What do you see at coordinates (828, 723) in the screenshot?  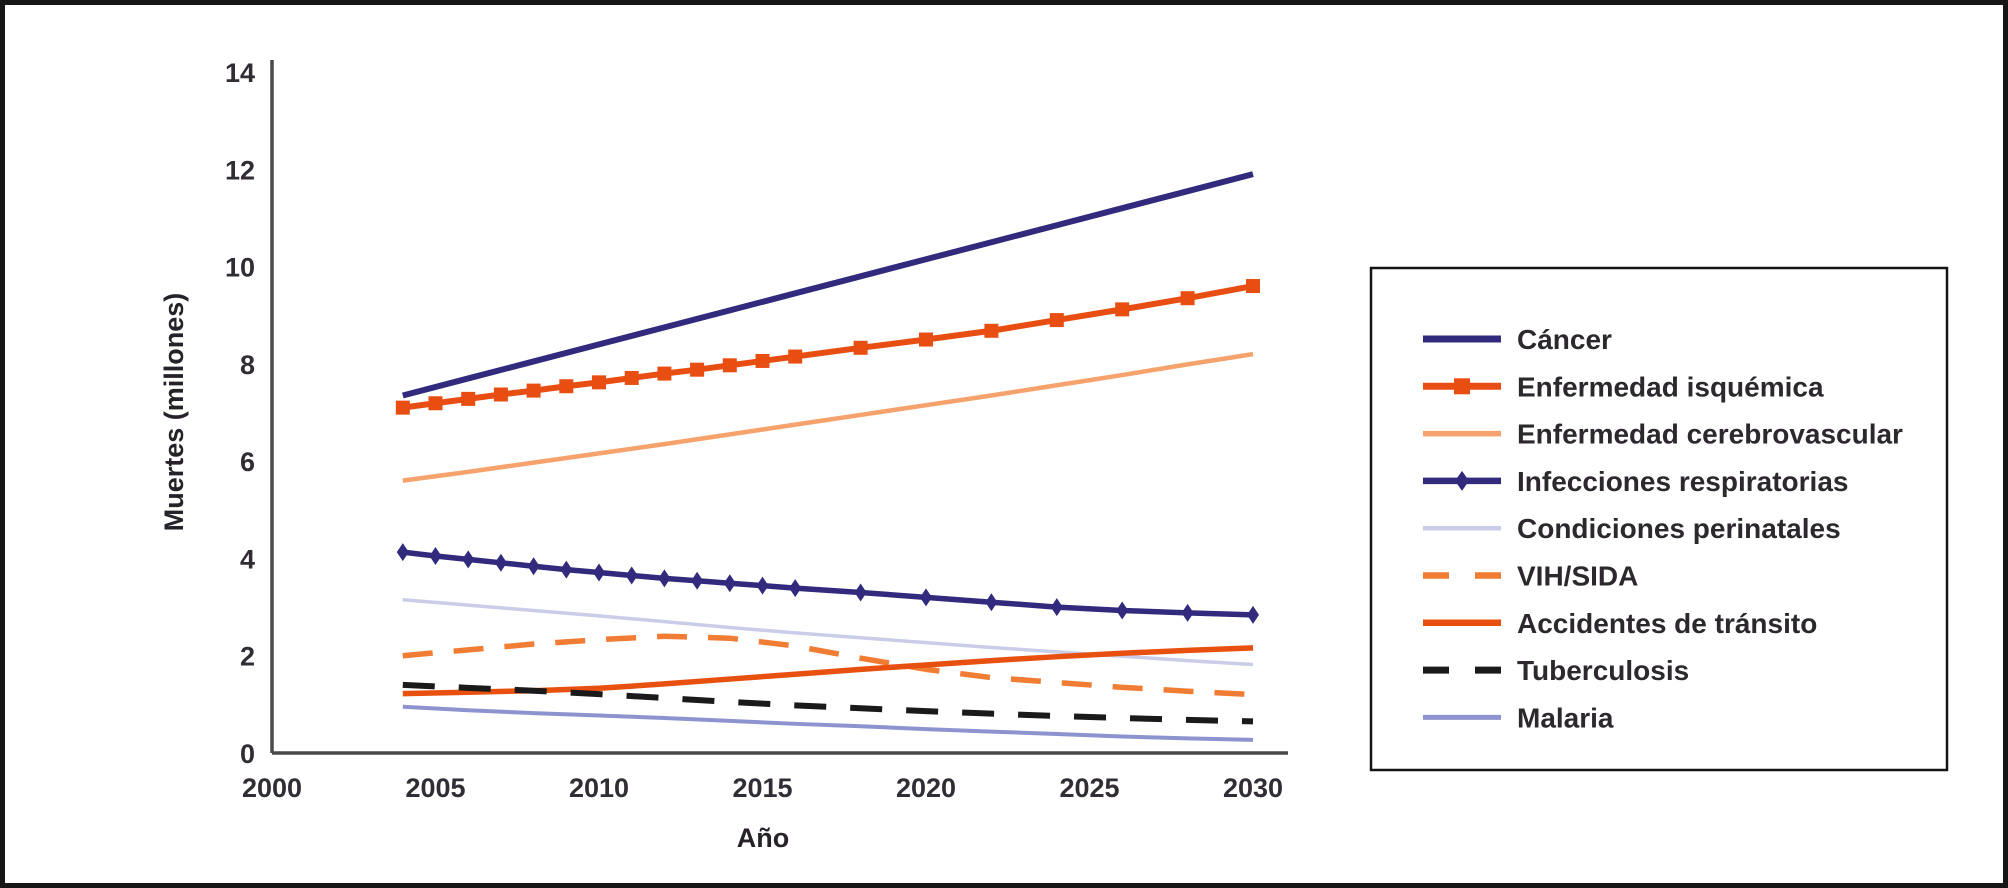 I see `series-line-malaria` at bounding box center [828, 723].